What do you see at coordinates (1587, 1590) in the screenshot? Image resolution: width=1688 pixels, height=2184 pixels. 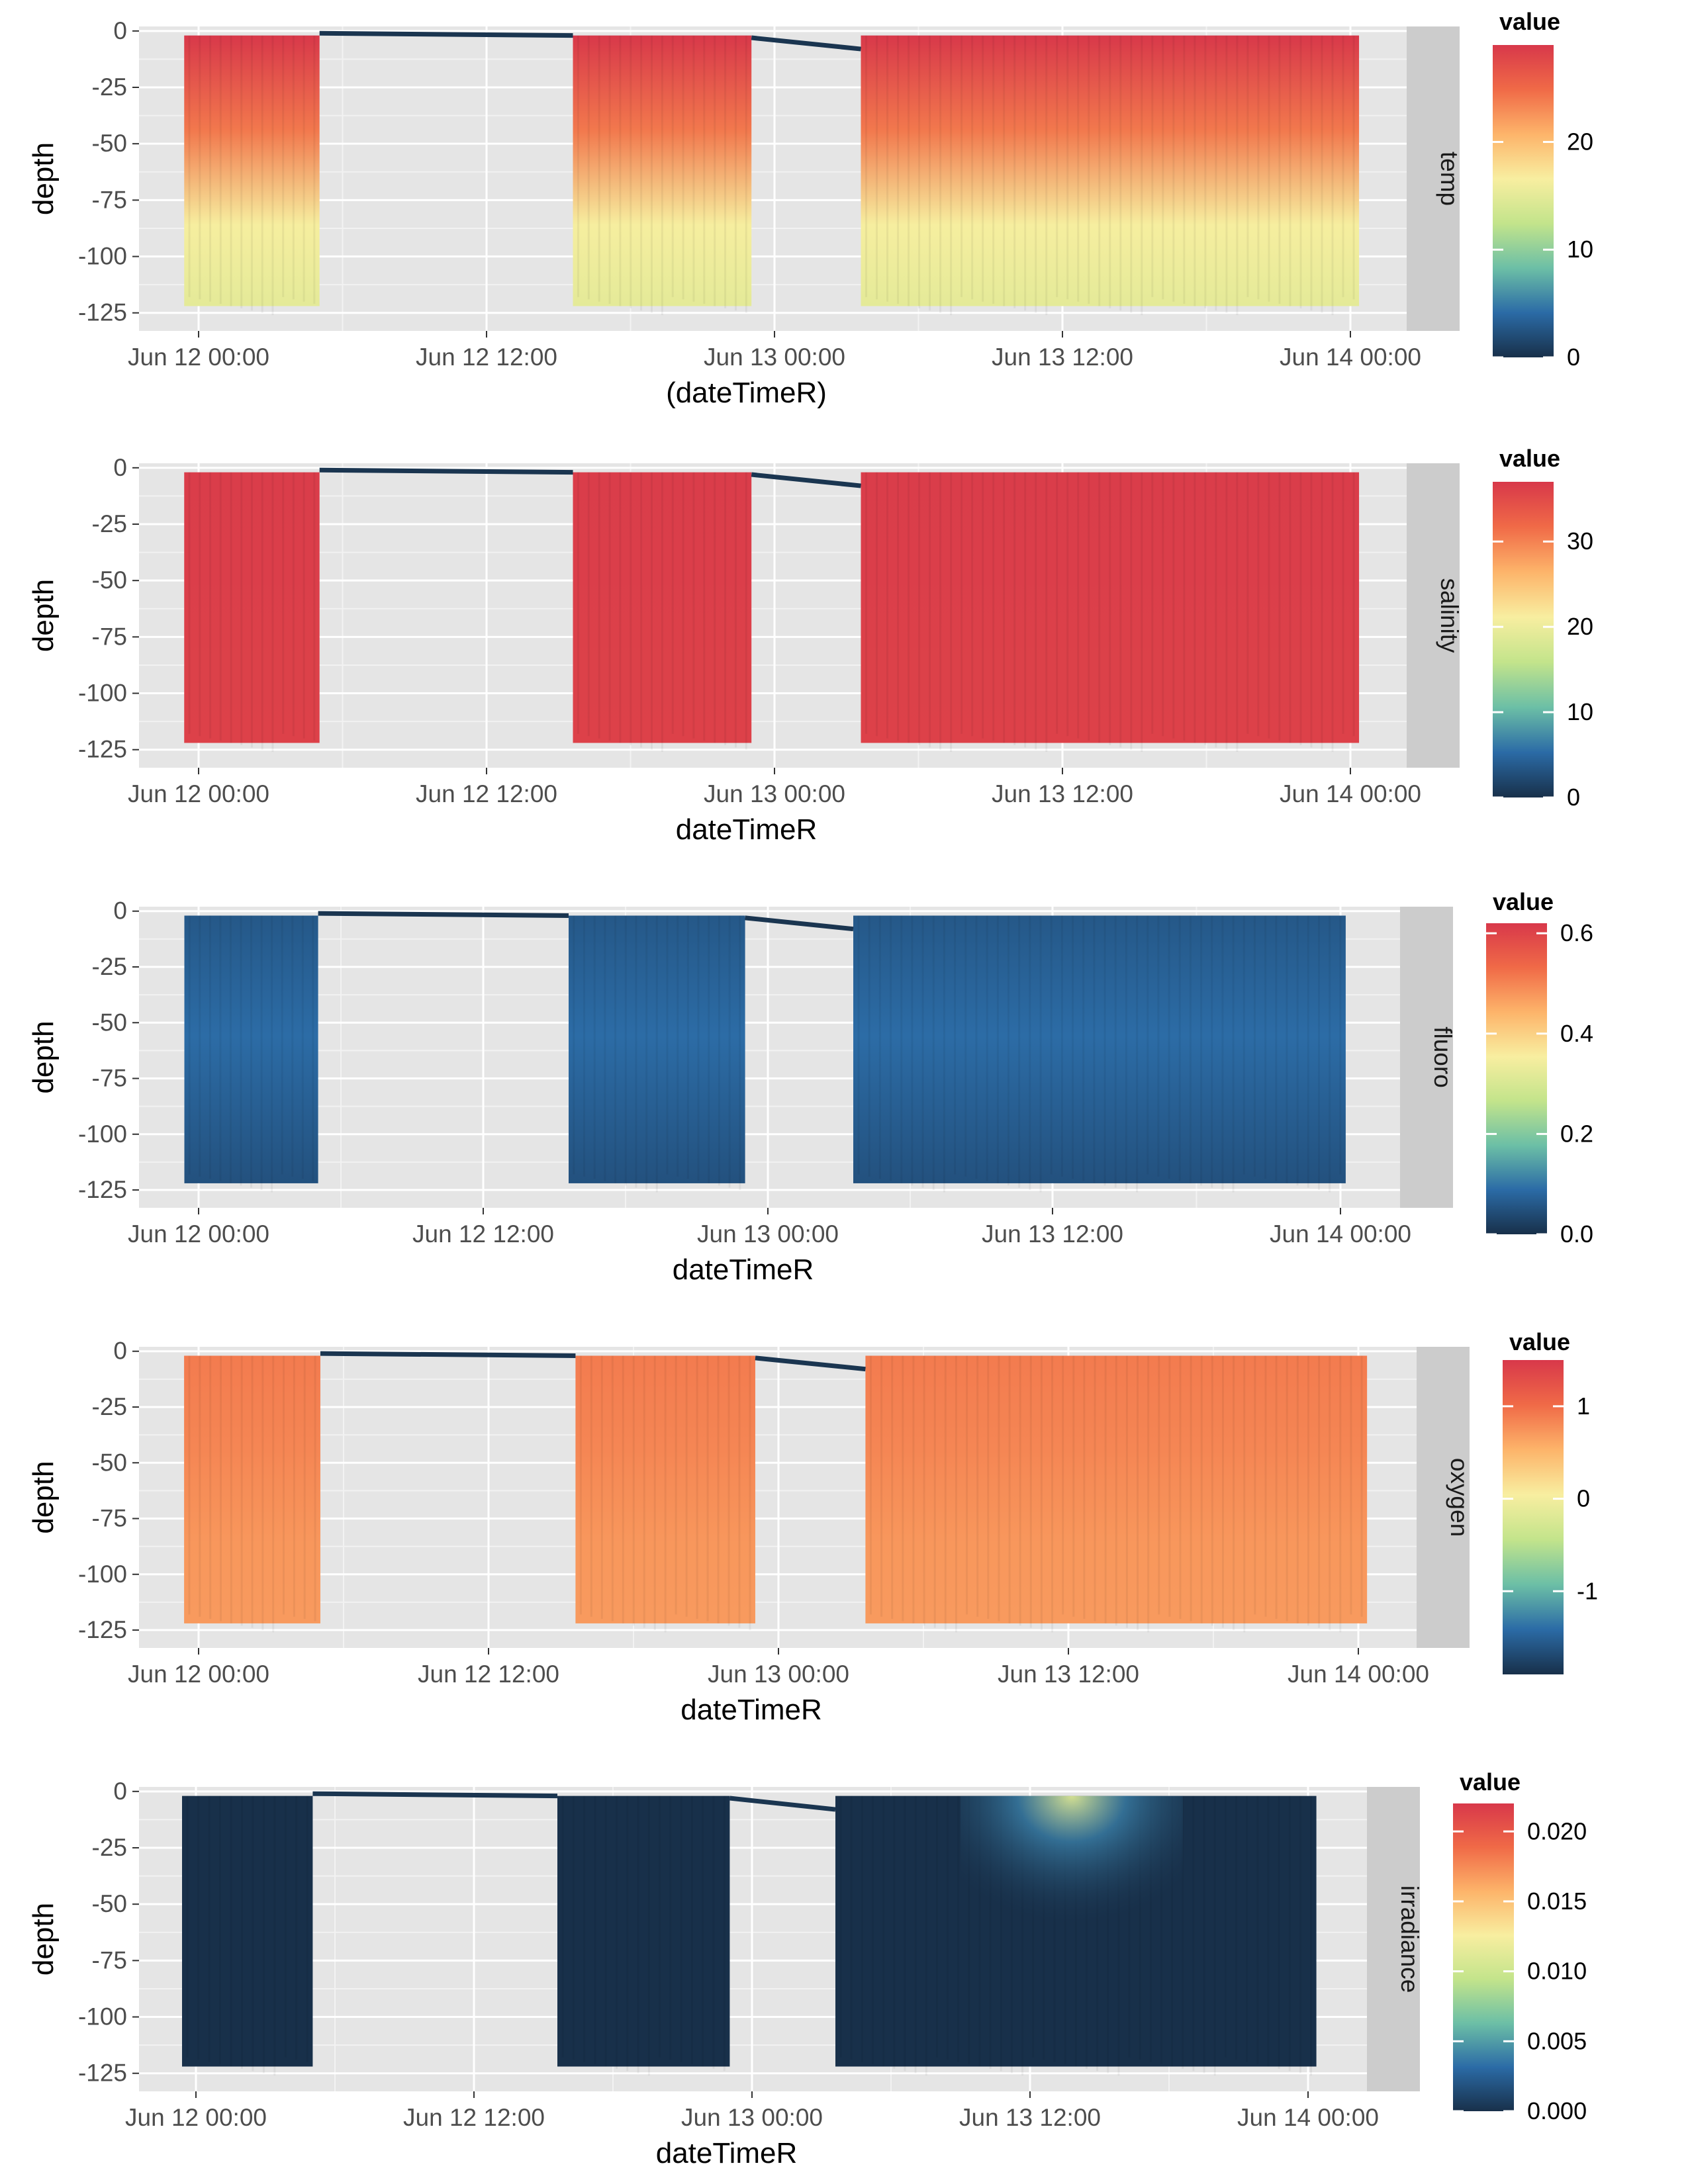 I see `legend-tick-label: -1` at bounding box center [1587, 1590].